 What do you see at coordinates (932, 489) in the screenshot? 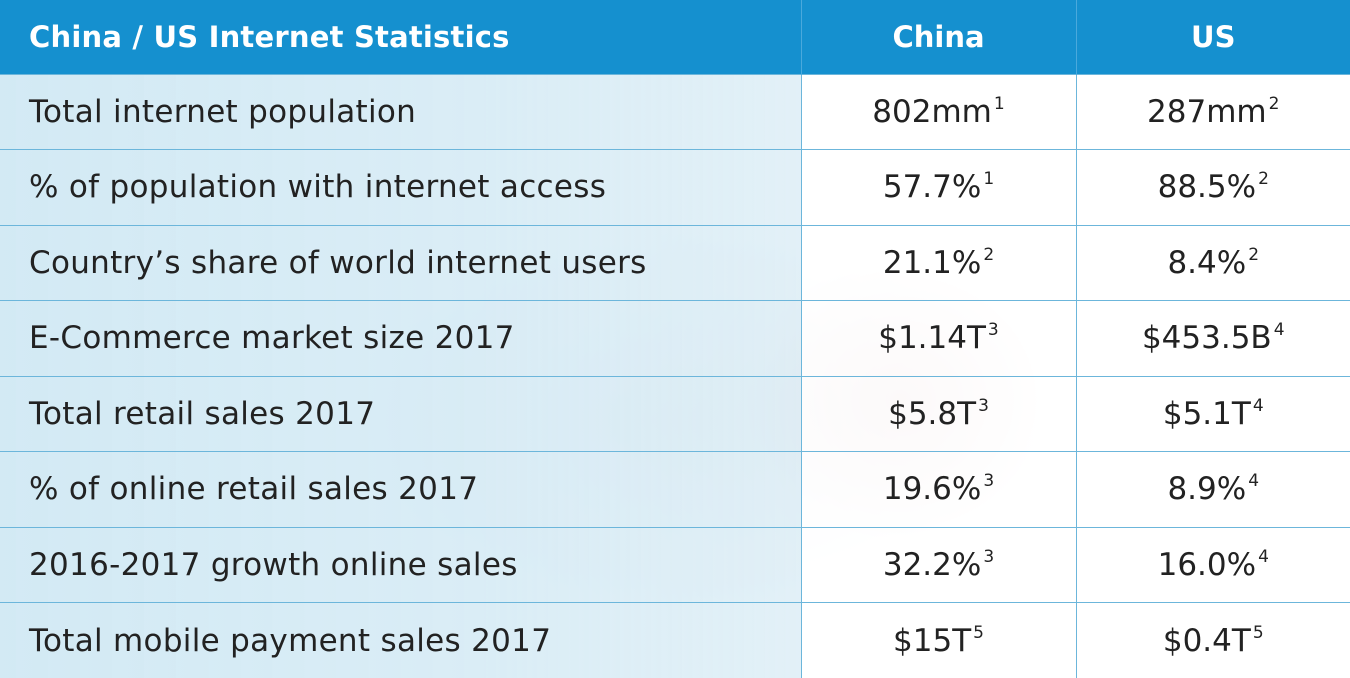
I see `value-text: 19.6%` at bounding box center [932, 489].